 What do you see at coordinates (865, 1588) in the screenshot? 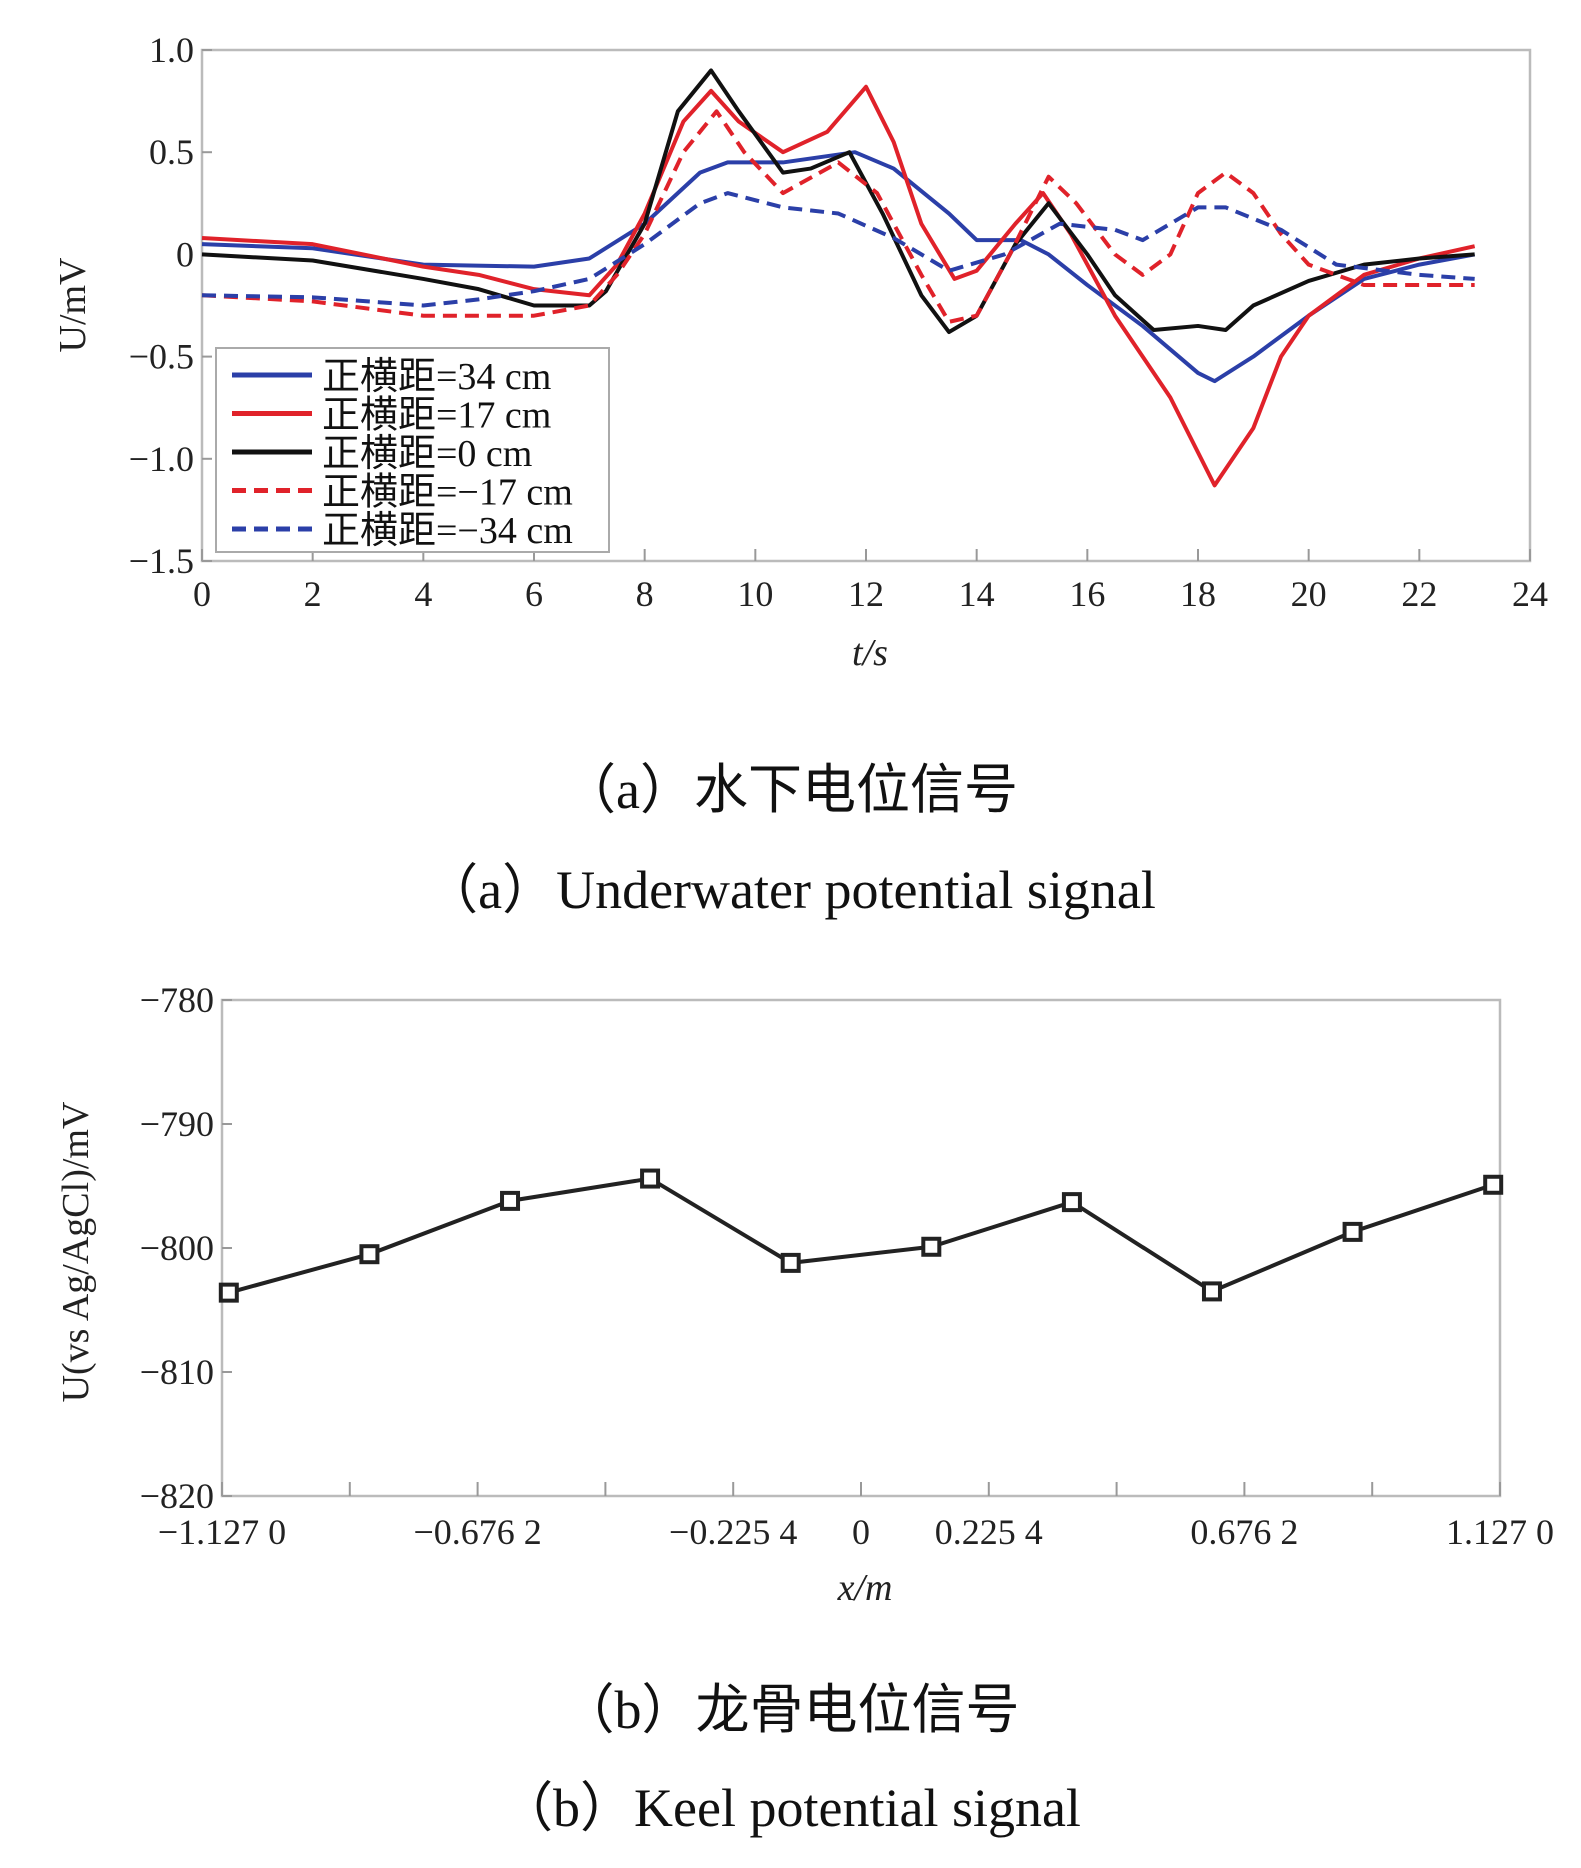
I see `x-axis-label: x/m` at bounding box center [865, 1588].